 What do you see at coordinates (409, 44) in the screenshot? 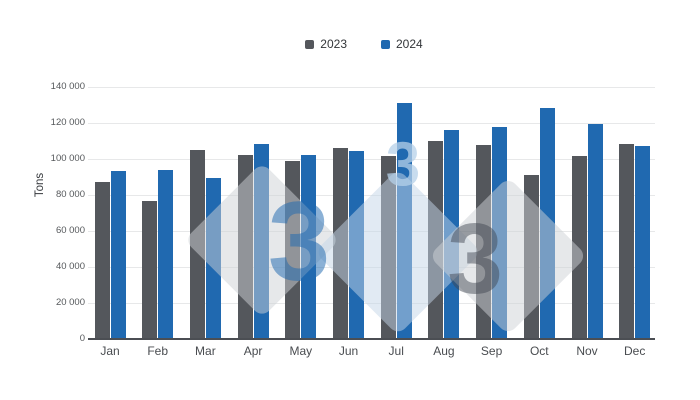
I see `legend-label-2024: 2024` at bounding box center [409, 44].